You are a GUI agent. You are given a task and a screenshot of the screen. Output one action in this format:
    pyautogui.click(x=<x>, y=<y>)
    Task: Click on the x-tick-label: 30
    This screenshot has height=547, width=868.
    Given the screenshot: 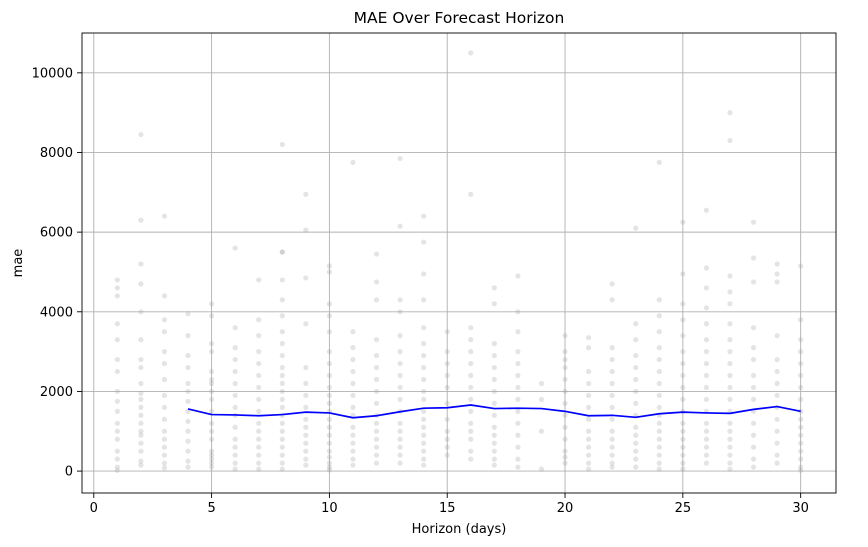 What is the action you would take?
    pyautogui.click(x=800, y=508)
    